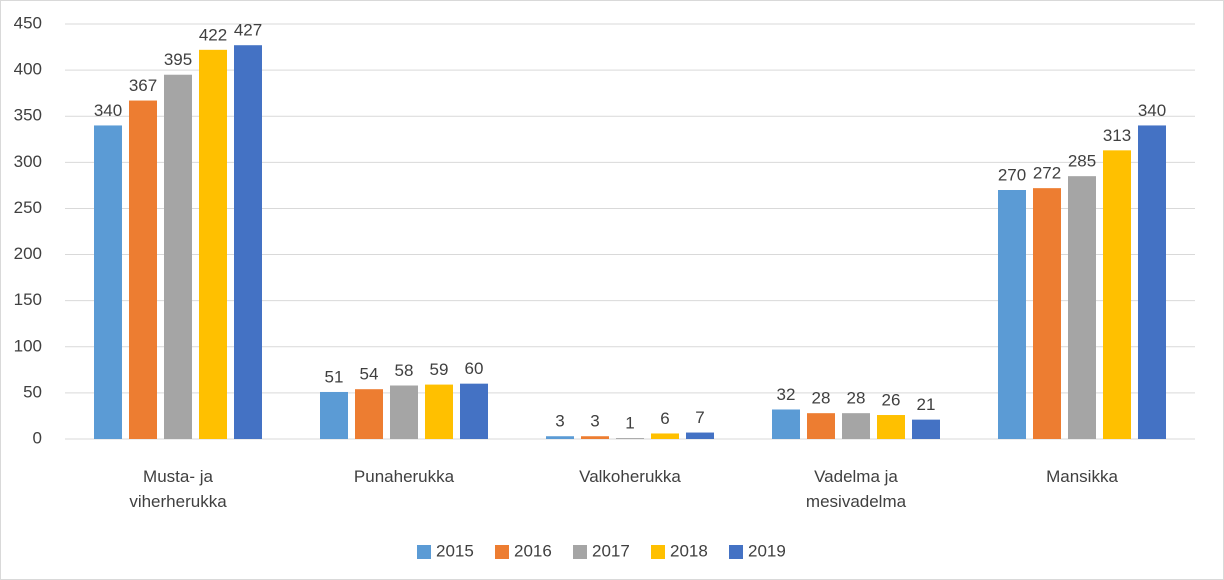 The height and width of the screenshot is (580, 1224). I want to click on x-tick-label: Mansikka, so click(1082, 476).